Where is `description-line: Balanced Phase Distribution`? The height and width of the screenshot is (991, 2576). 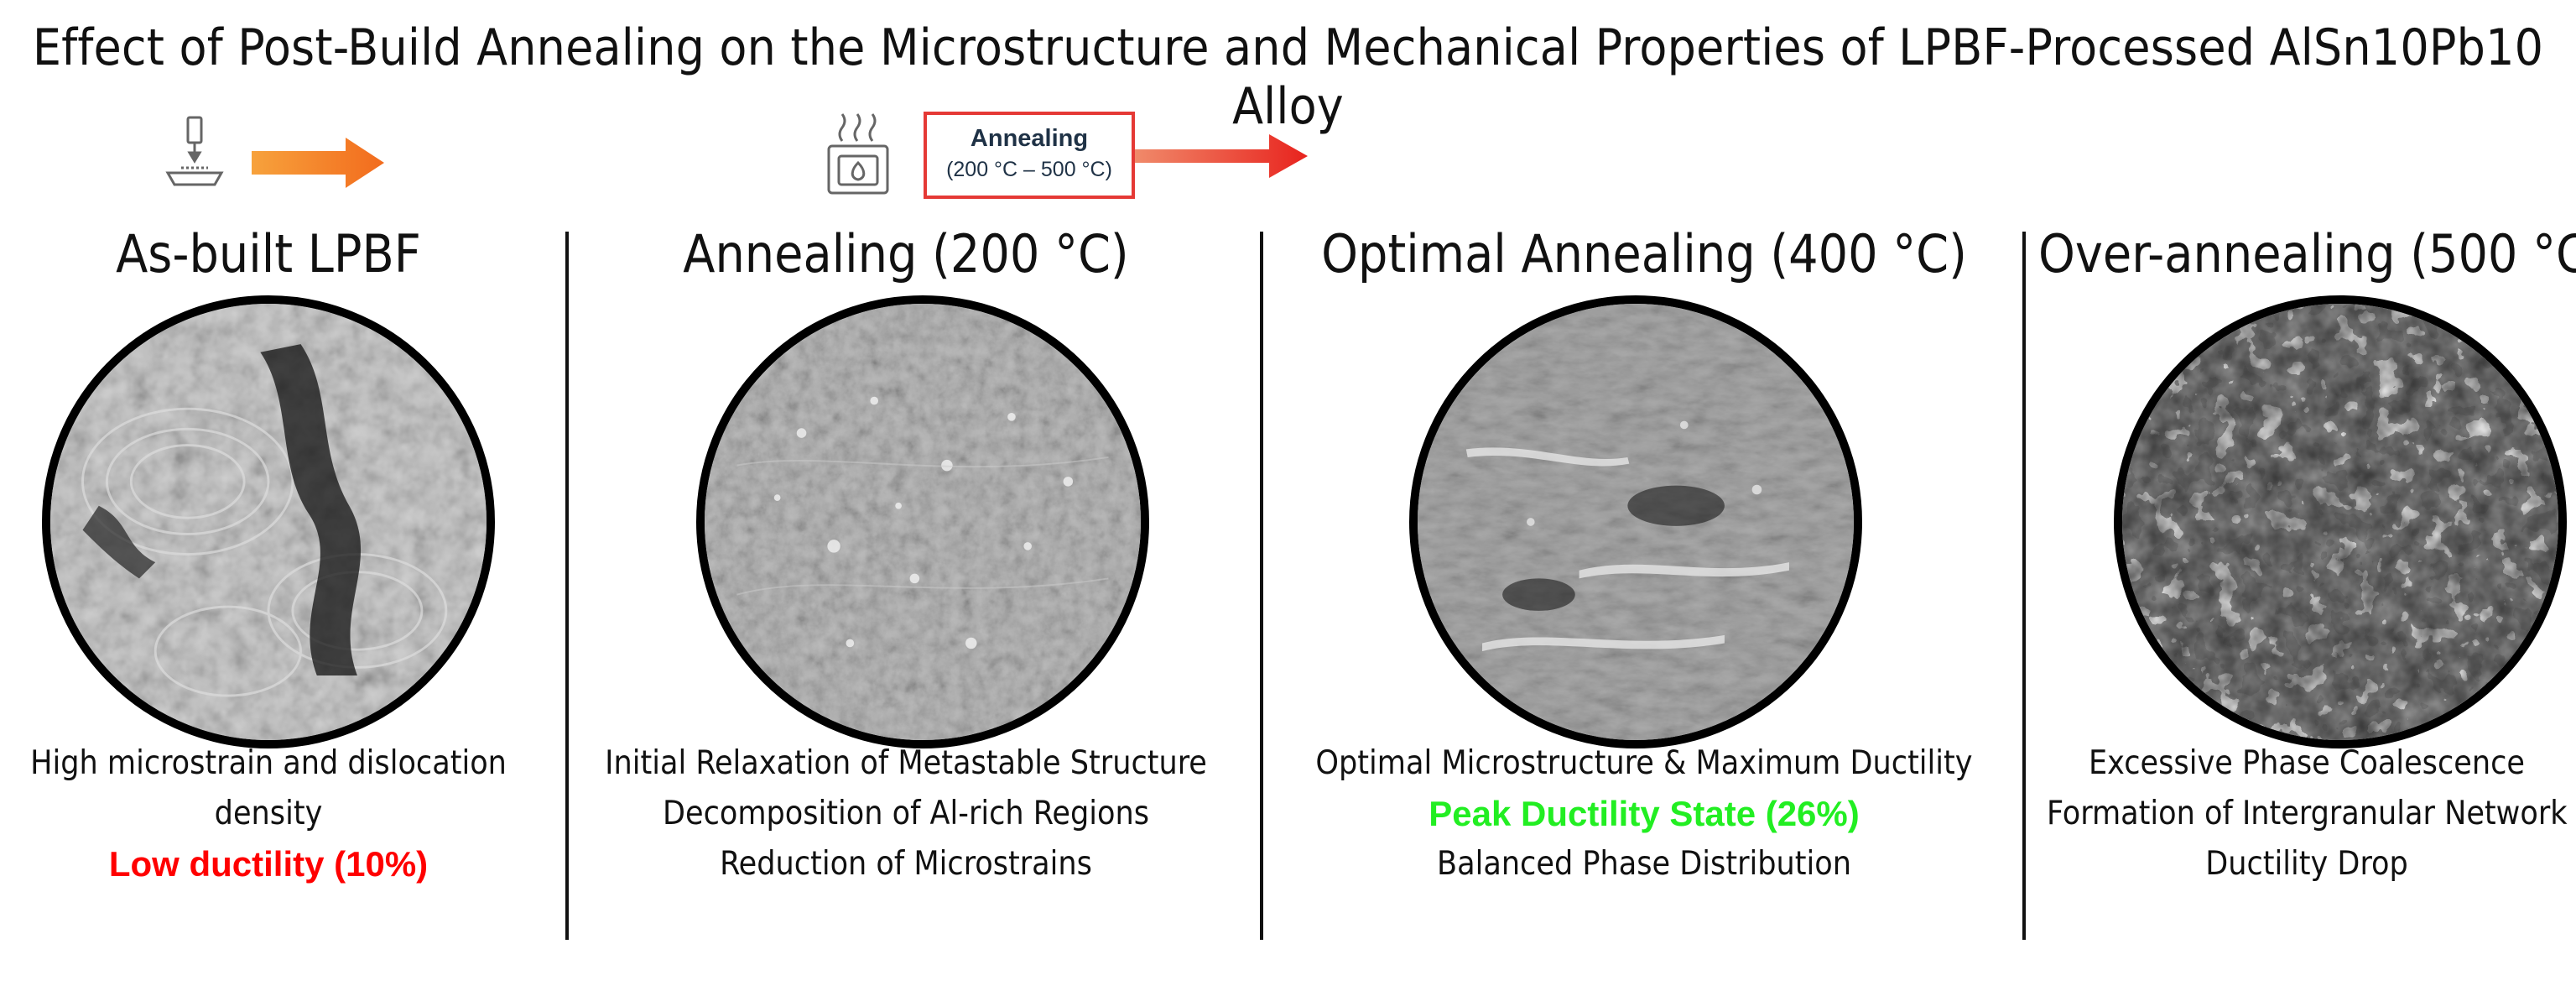 description-line: Balanced Phase Distribution is located at coordinates (1644, 864).